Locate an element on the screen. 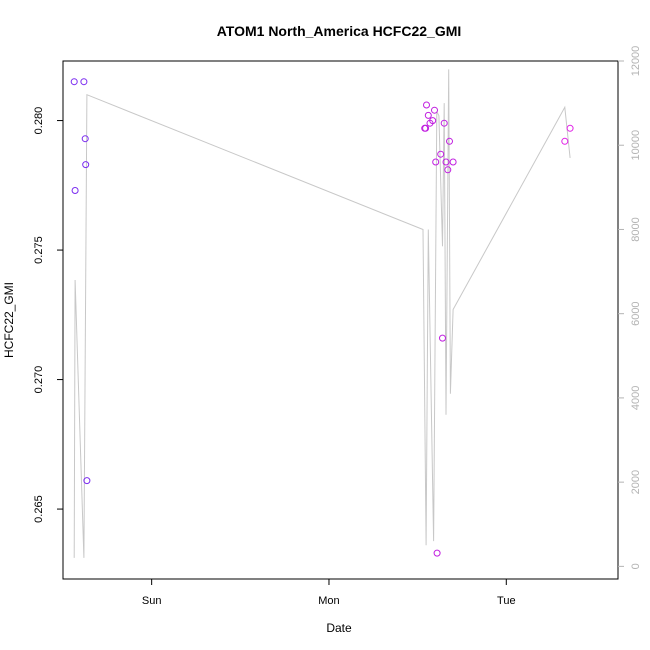 The height and width of the screenshot is (650, 650). y2-tick-label: 12000 is located at coordinates (636, 61).